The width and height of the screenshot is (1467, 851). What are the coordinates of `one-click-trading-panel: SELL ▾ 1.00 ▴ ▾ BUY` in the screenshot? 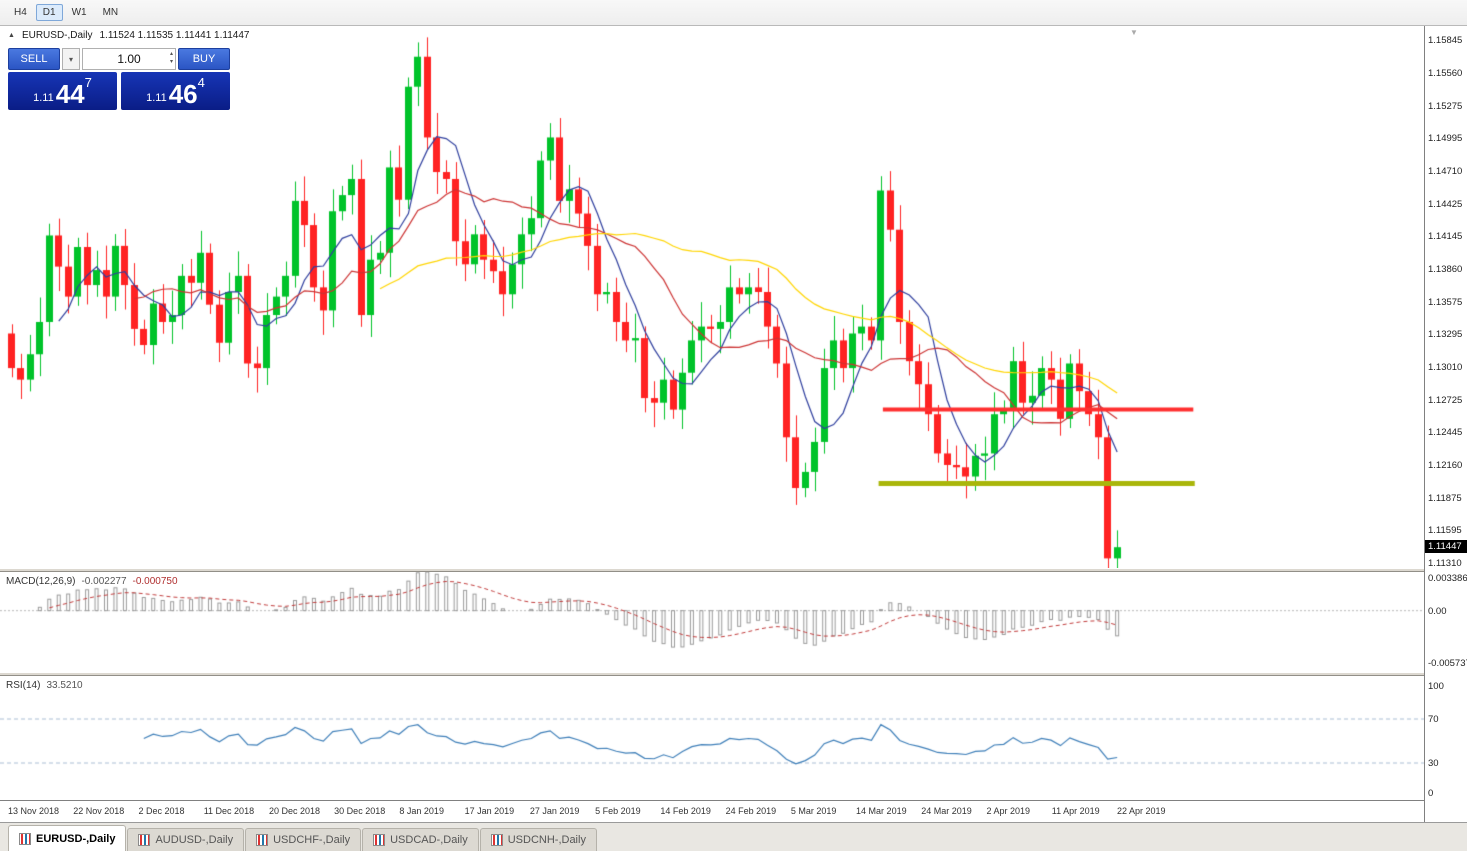 It's located at (119, 79).